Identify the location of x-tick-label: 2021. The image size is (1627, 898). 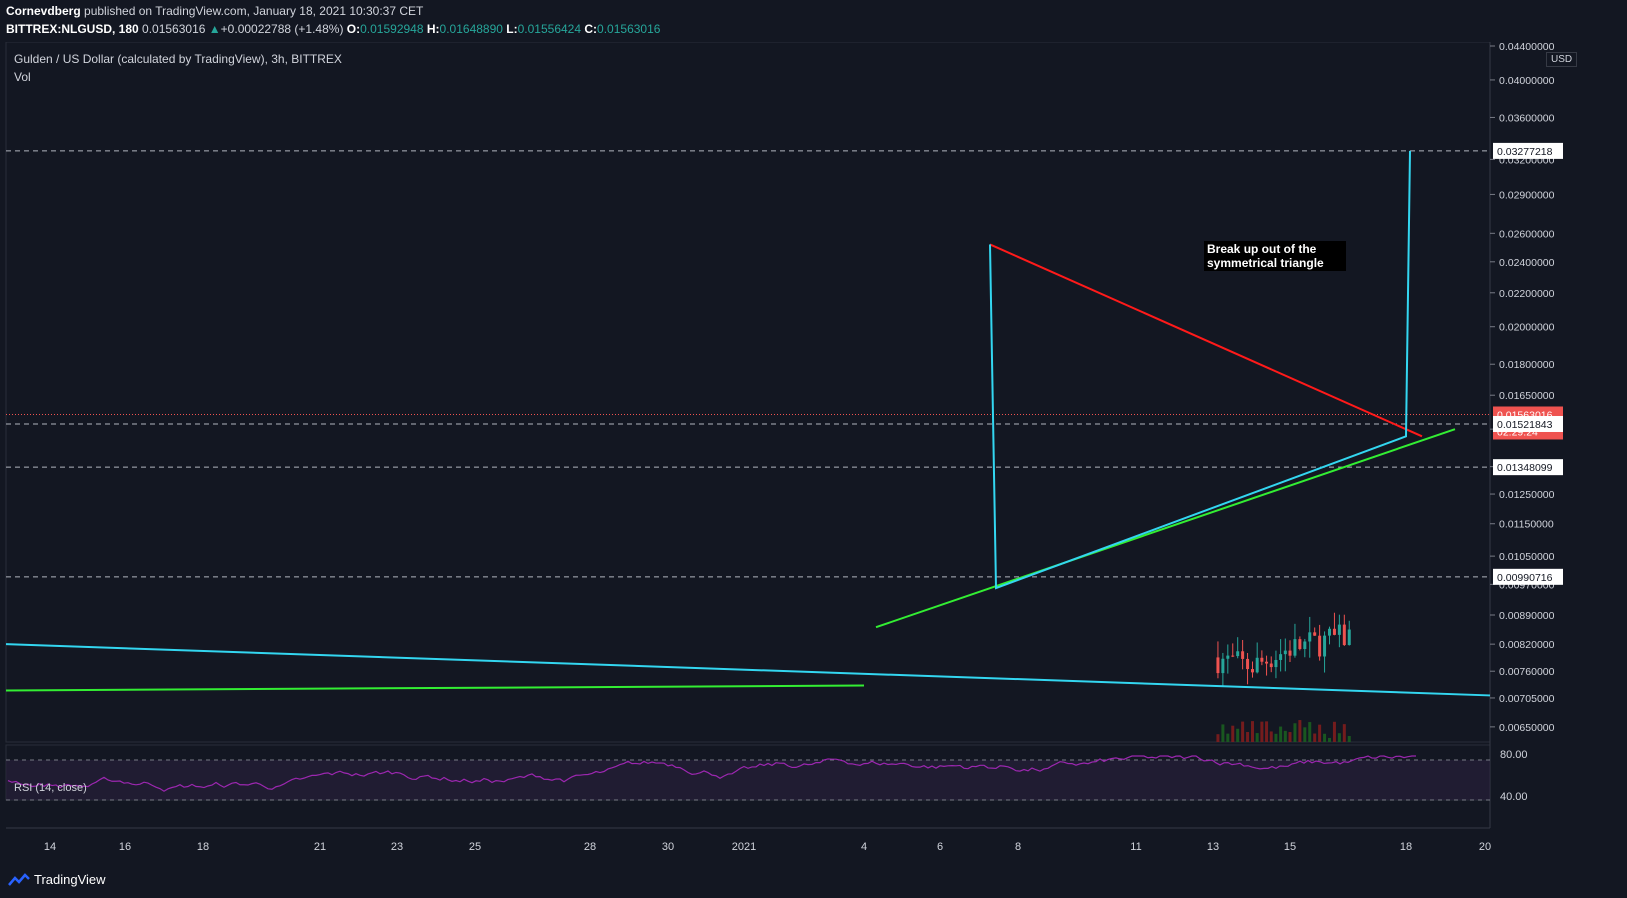
(744, 847).